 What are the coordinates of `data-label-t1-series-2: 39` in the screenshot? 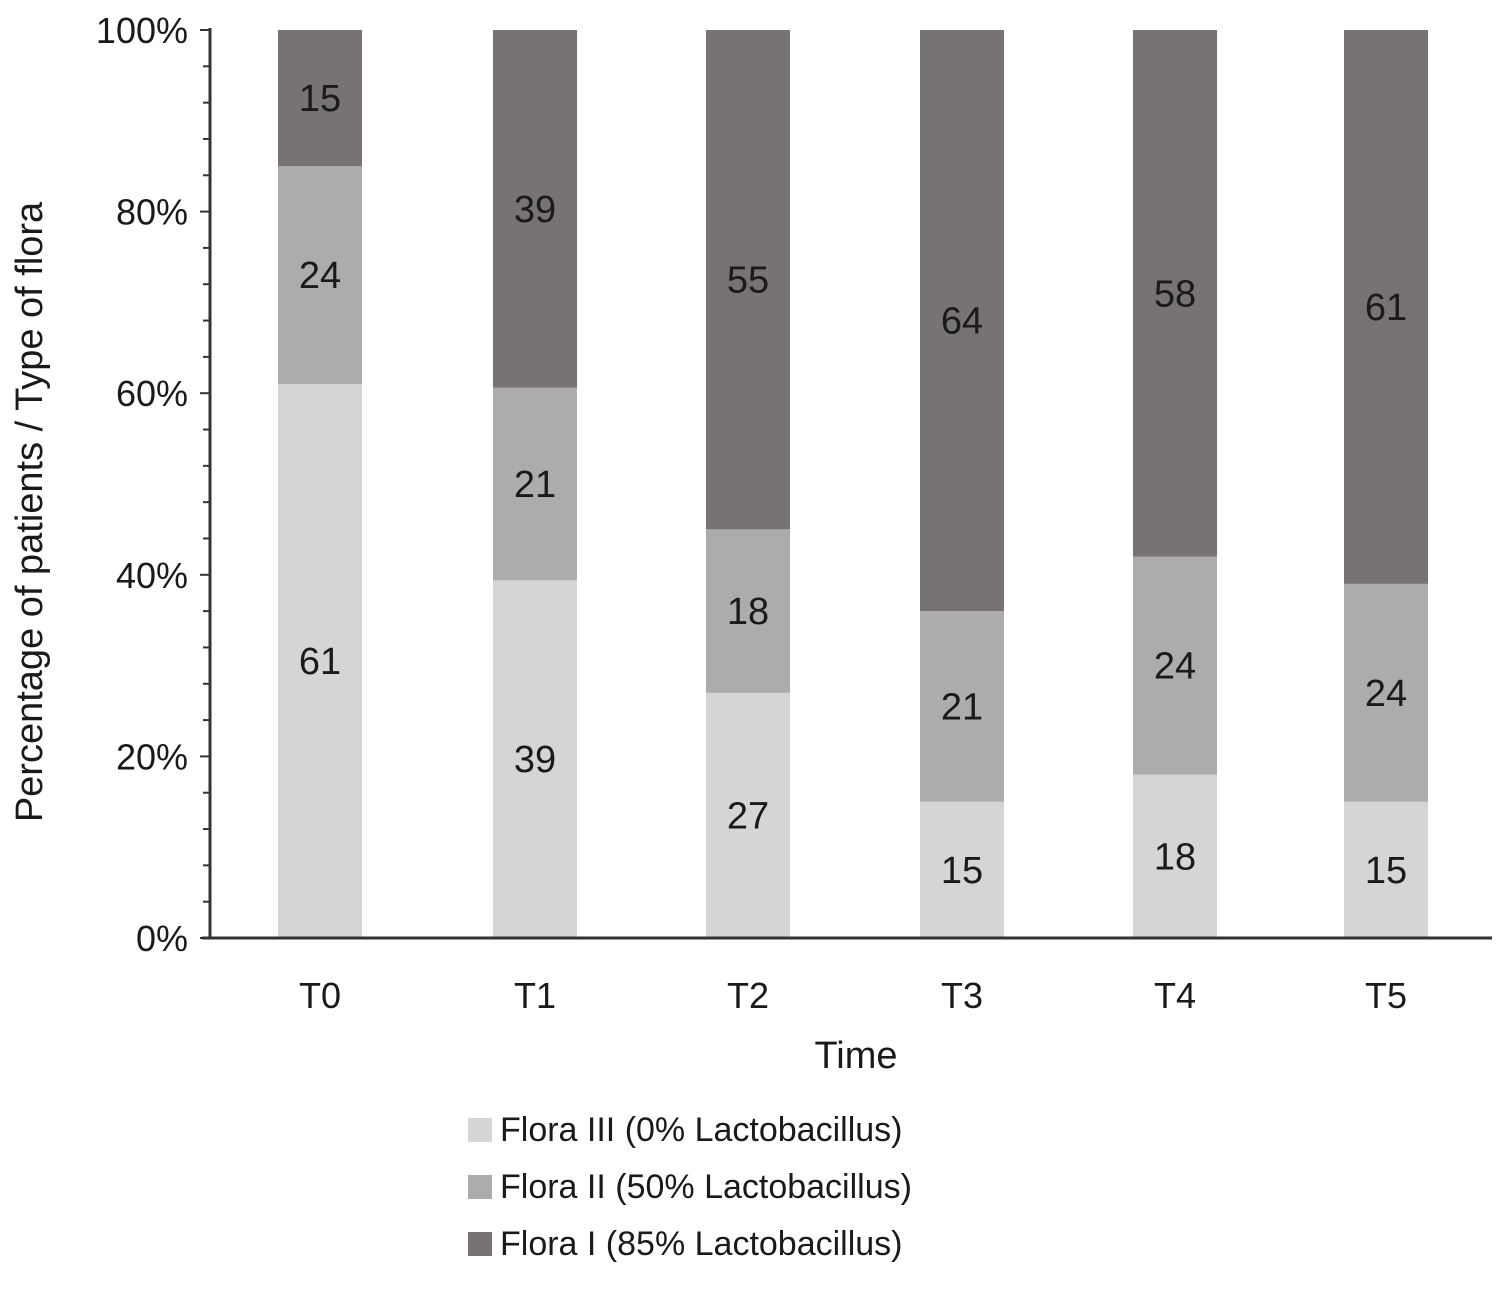 It's located at (535, 210).